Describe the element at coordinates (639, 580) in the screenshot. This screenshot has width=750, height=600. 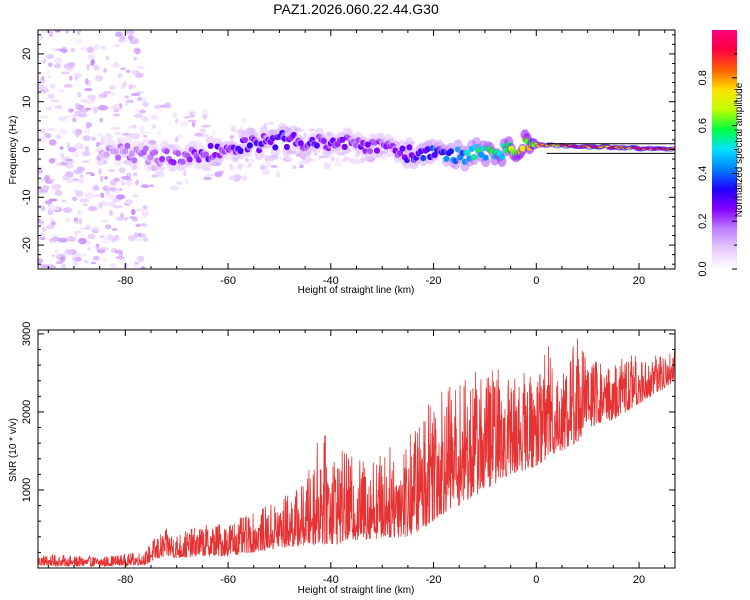
I see `snr-x-tick-label: 20` at that location.